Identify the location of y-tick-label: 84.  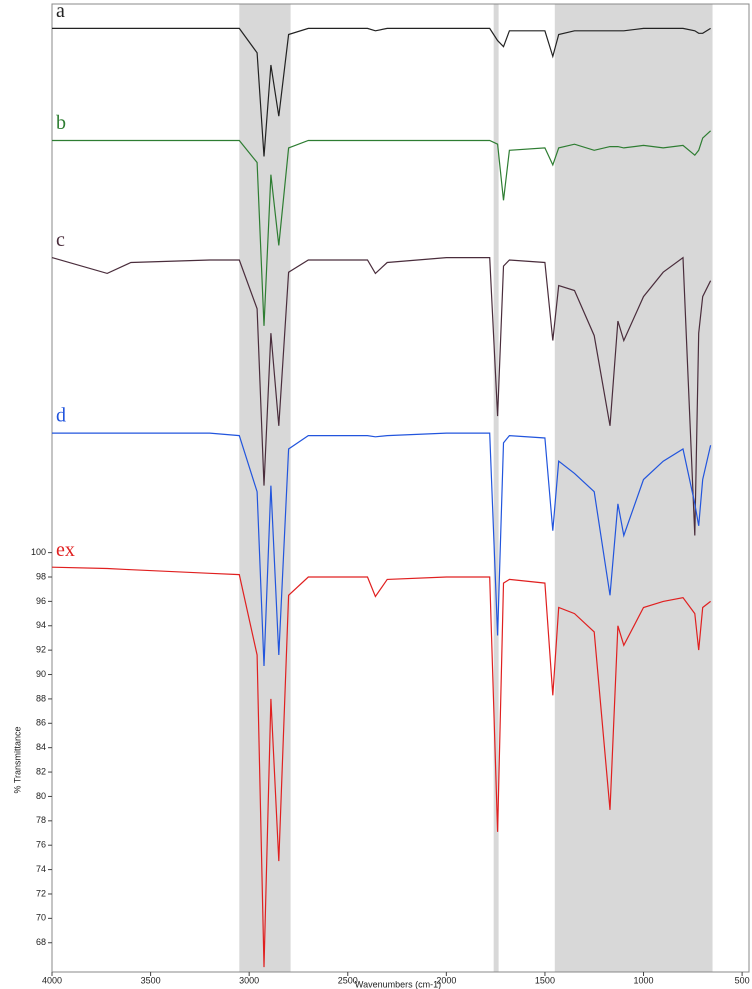
(41, 747).